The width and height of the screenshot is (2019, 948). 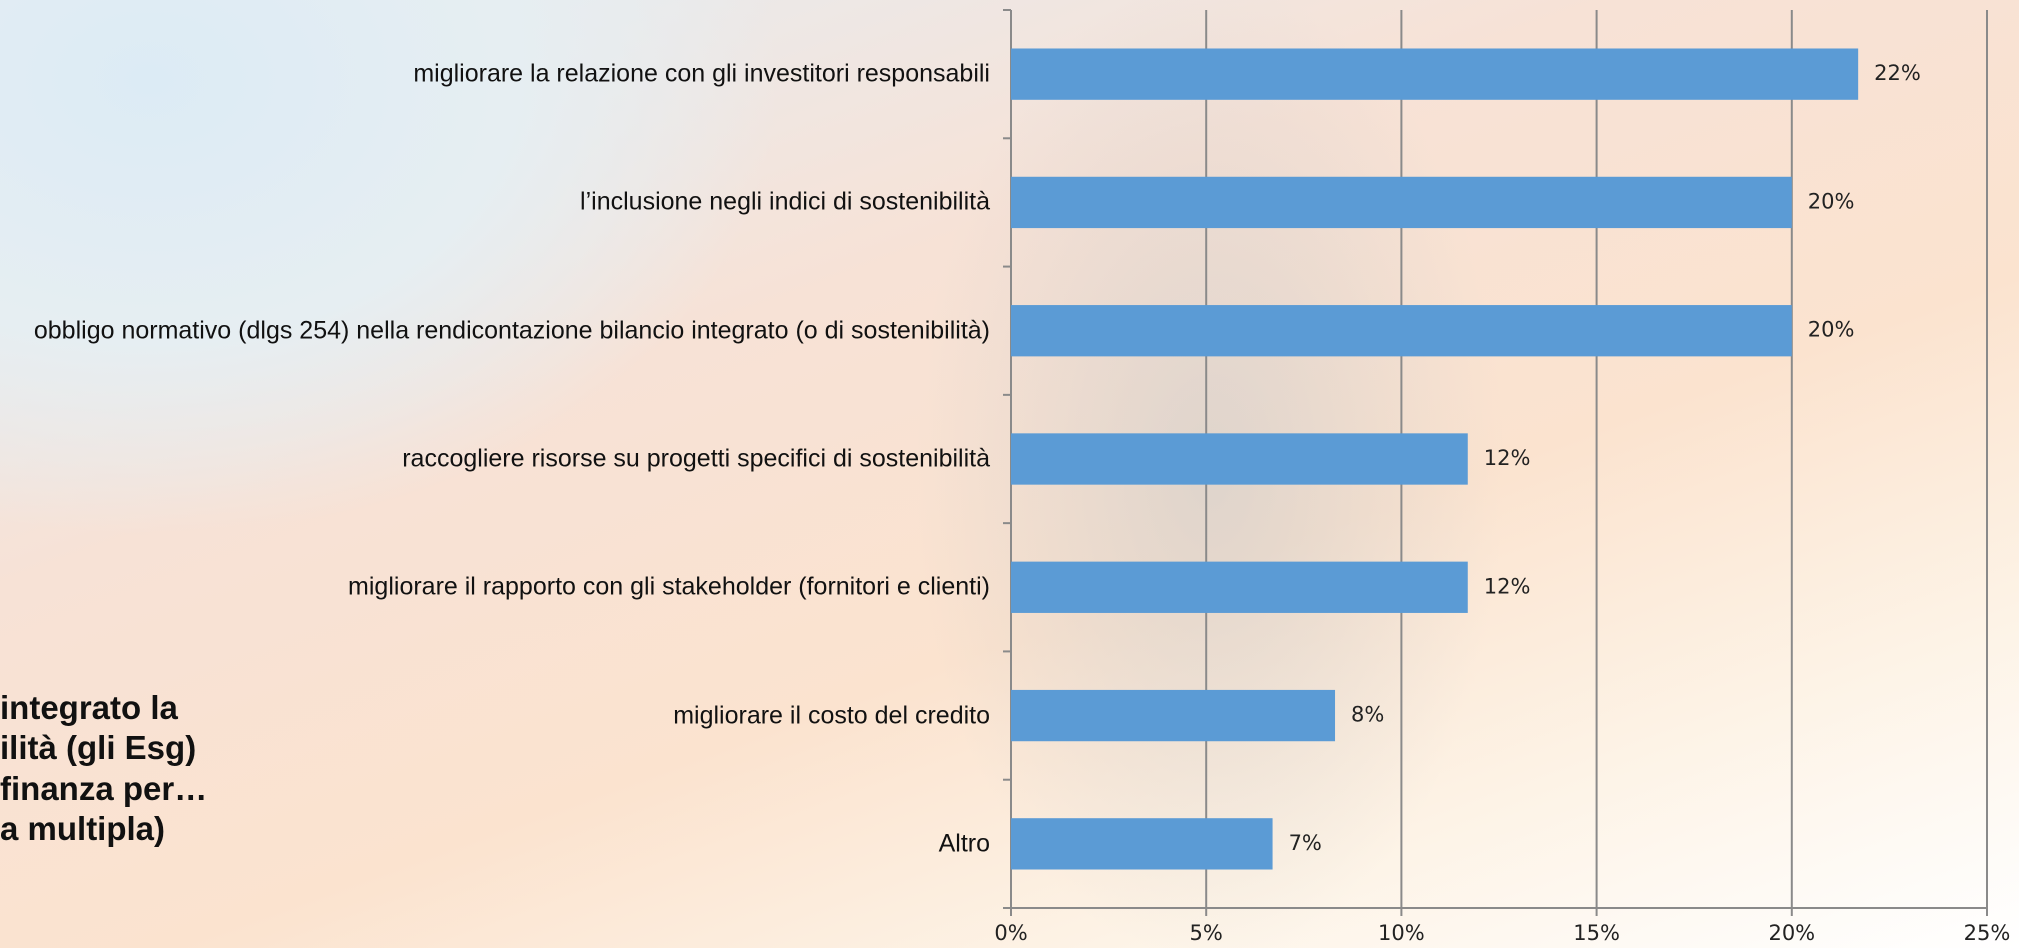 What do you see at coordinates (1206, 933) in the screenshot?
I see `x-tick-label: 5%` at bounding box center [1206, 933].